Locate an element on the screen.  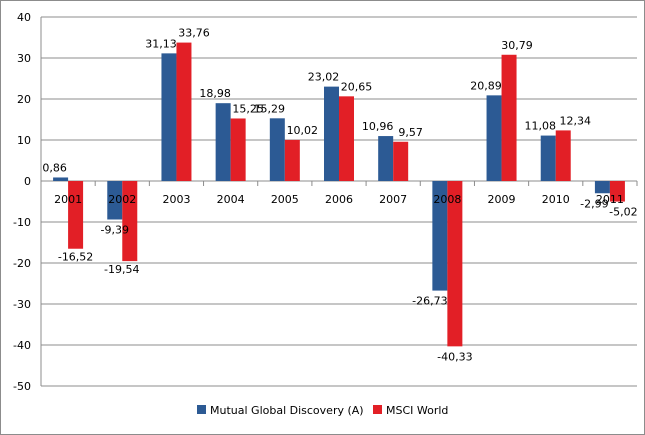
bar-msci-world-2005 is located at coordinates (292, 160).